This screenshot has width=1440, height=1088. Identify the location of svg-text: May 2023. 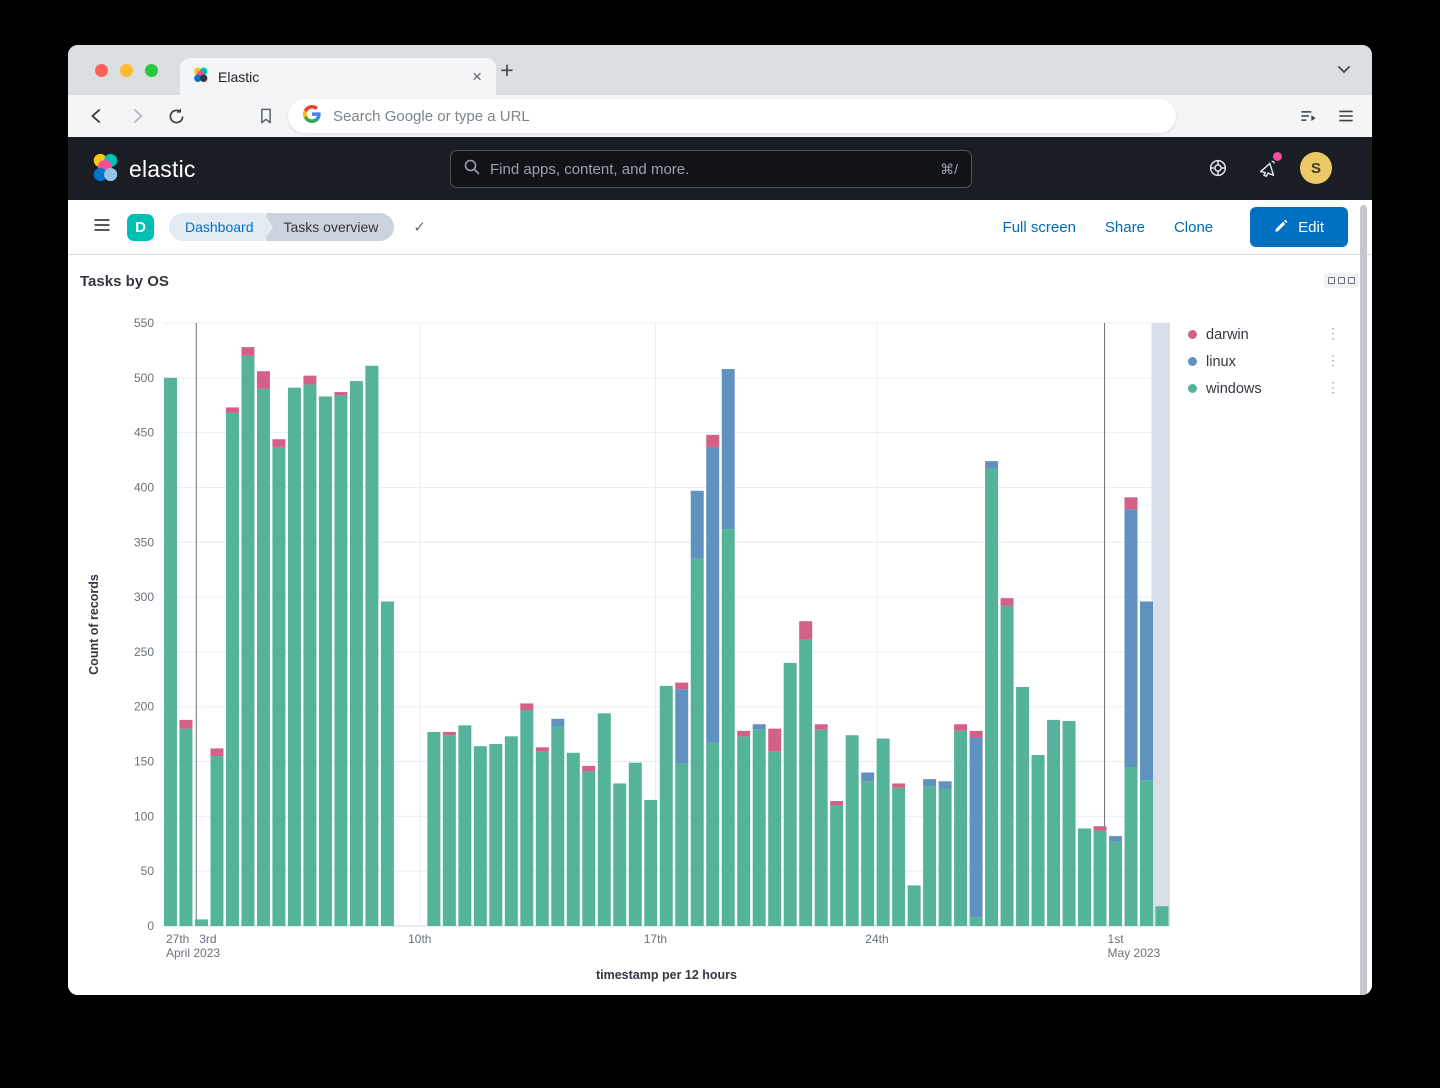
(1134, 953).